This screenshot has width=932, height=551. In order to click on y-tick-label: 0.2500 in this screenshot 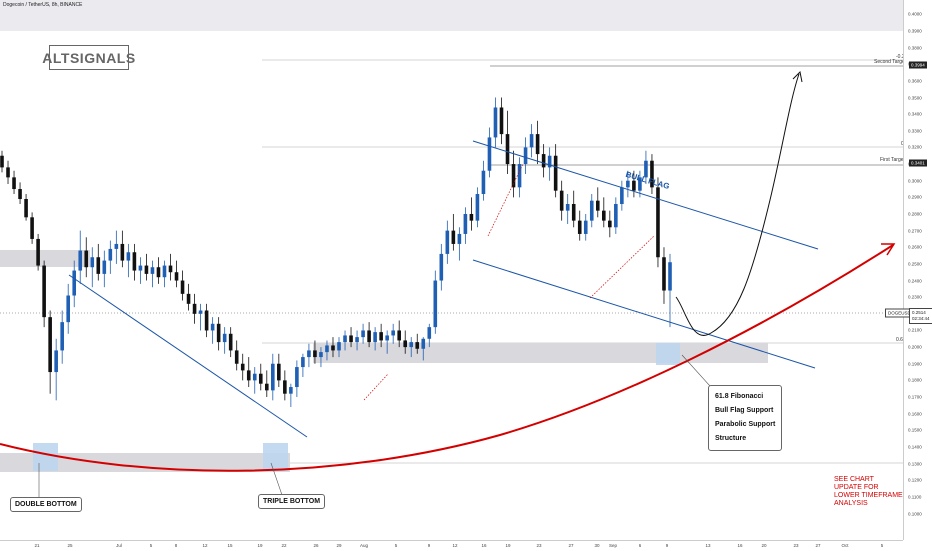, I will do `click(915, 263)`.